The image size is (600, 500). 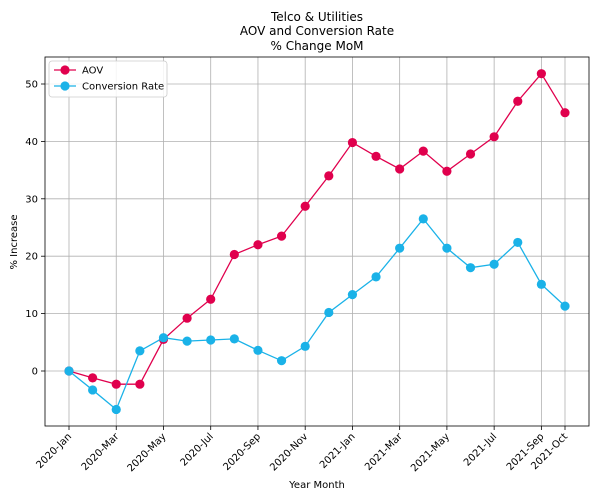 I want to click on y-tick-label: 30, so click(x=31, y=199).